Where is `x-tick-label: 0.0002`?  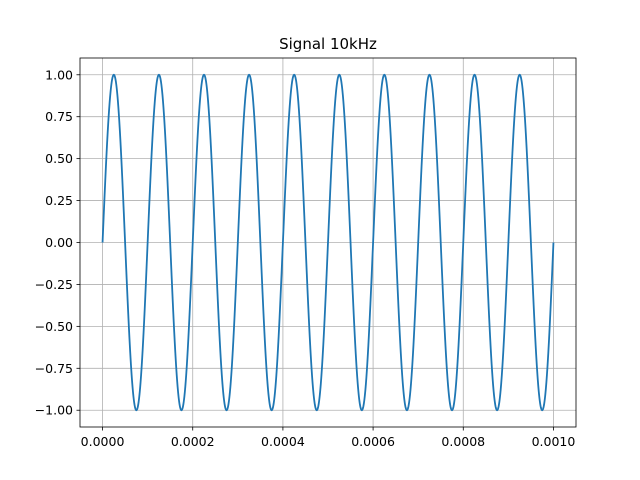 x-tick-label: 0.0002 is located at coordinates (193, 441).